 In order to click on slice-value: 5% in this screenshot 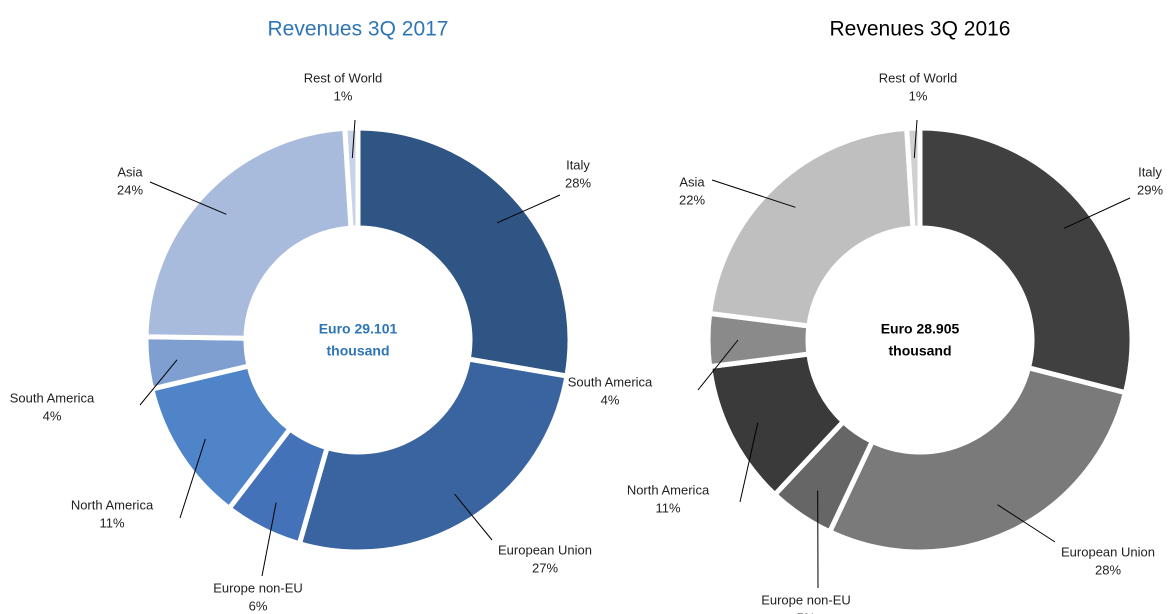, I will do `click(806, 612)`.